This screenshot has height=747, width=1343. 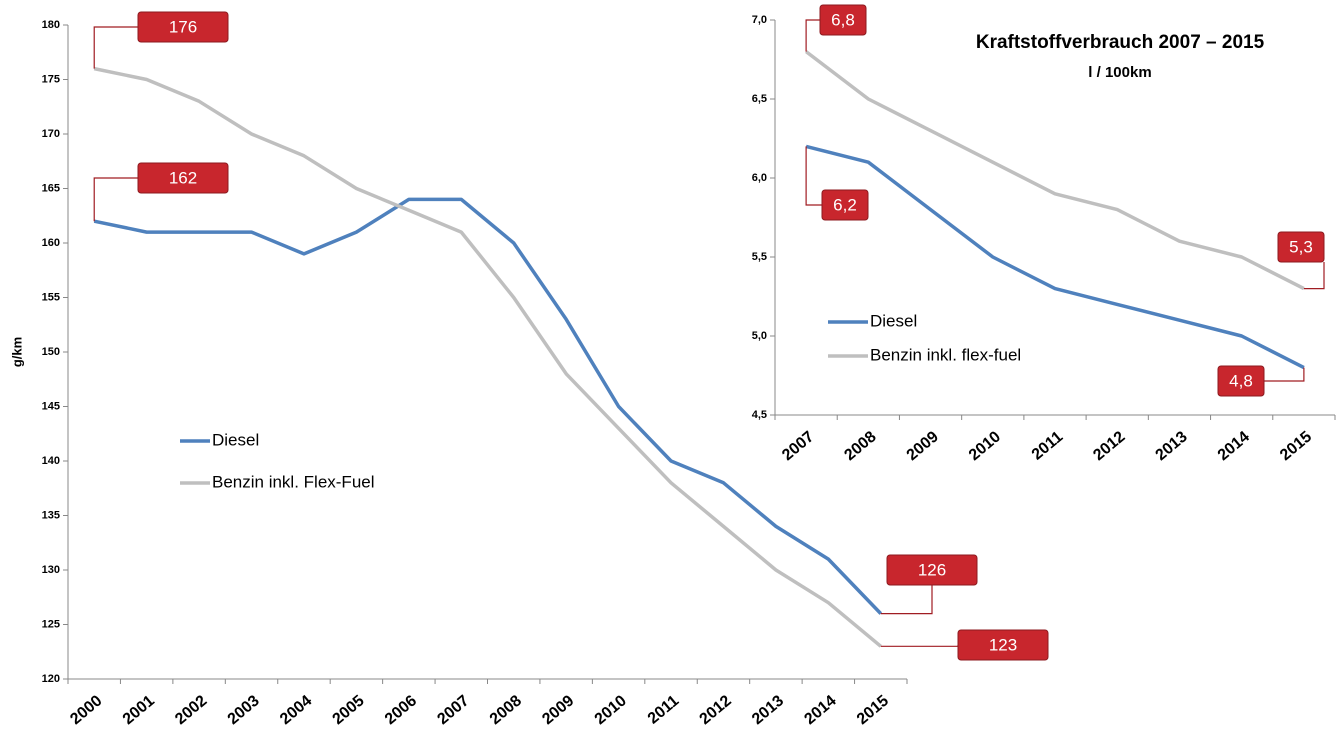 I want to click on y-tick-label: 175, so click(x=51, y=79).